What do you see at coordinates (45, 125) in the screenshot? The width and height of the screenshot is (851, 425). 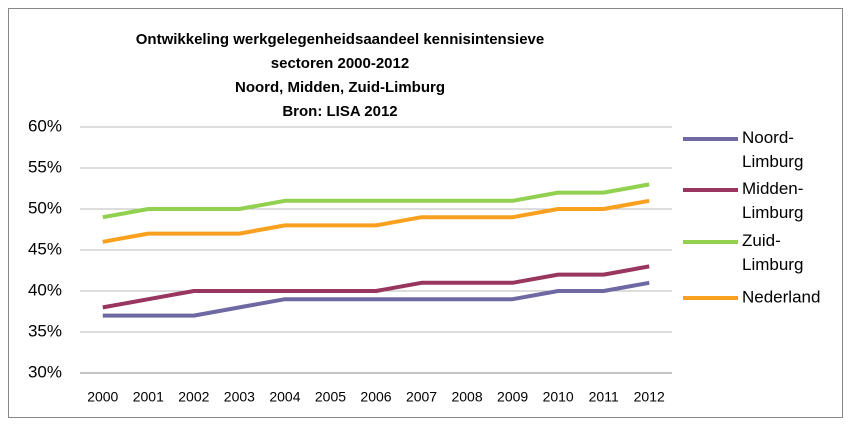 I see `y-tick-label: 60%` at bounding box center [45, 125].